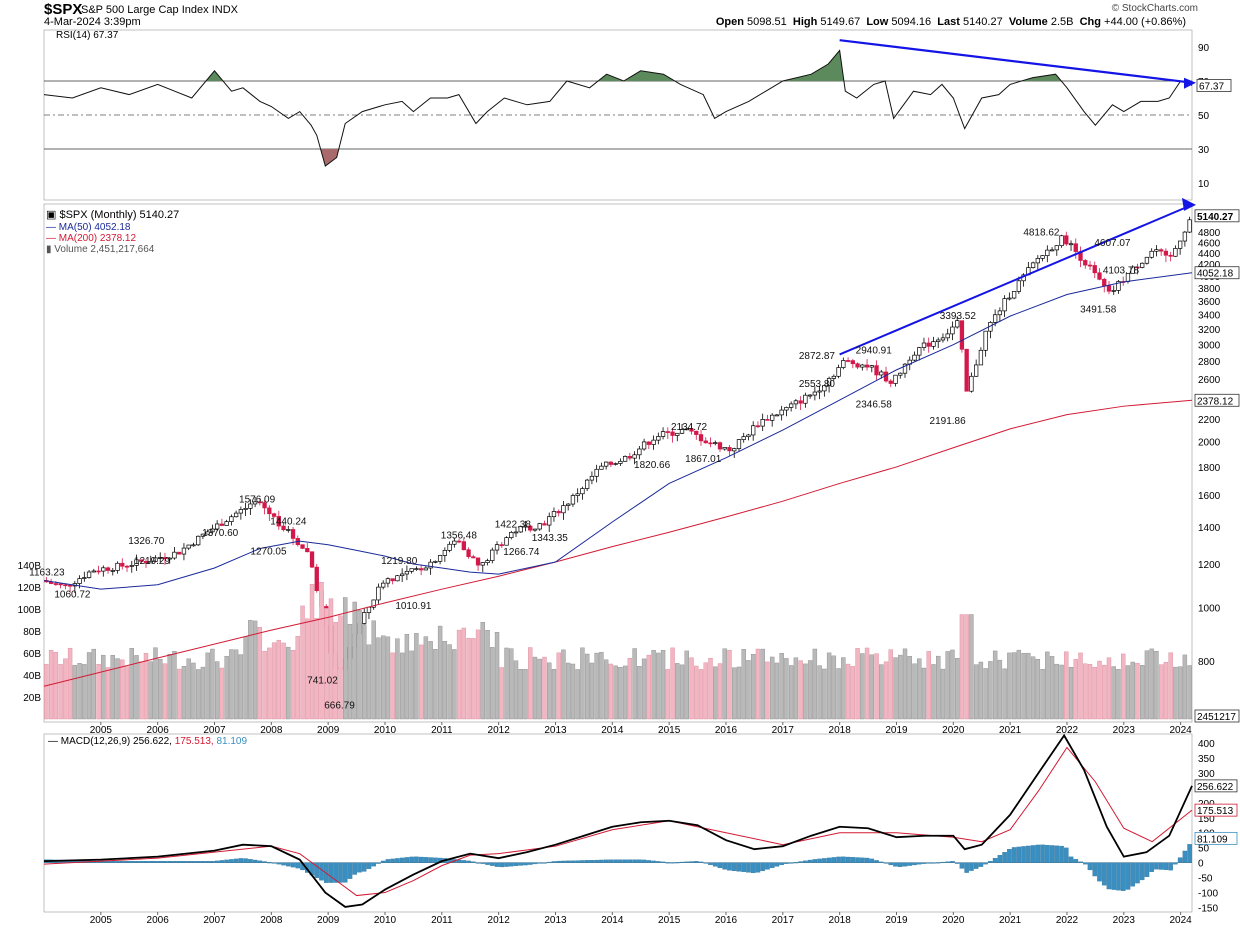 This screenshot has width=1240, height=928. What do you see at coordinates (1067, 920) in the screenshot?
I see `x-axis-label: 2022` at bounding box center [1067, 920].